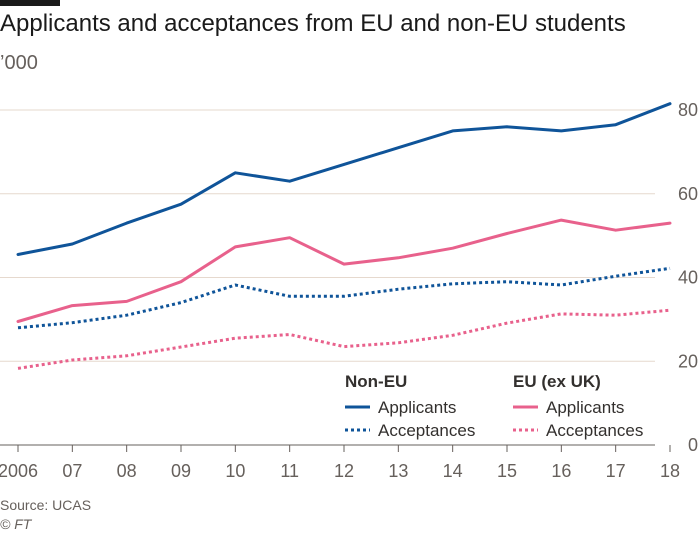  Describe the element at coordinates (398, 471) in the screenshot. I see `x-tick-label: 13` at that location.